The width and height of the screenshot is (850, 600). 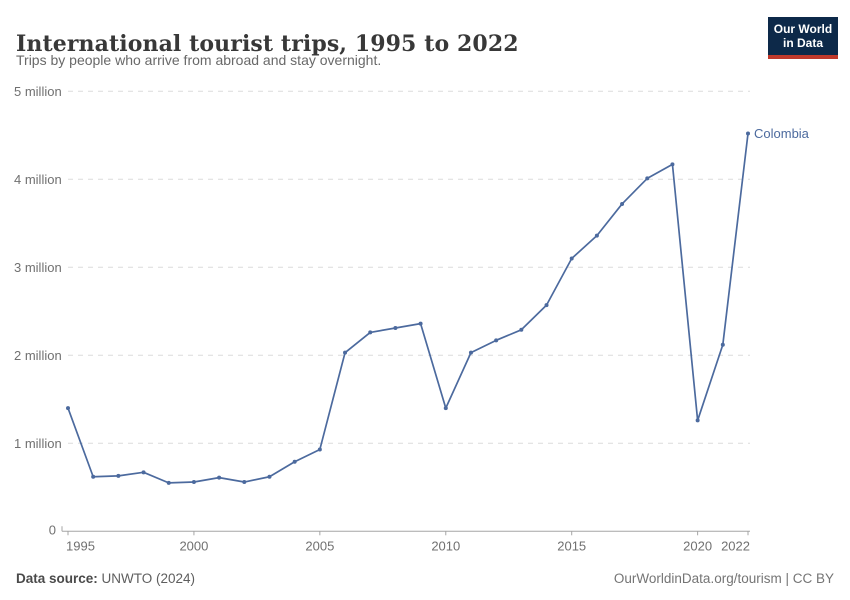 I want to click on data-source-label: Data source:, so click(x=57, y=578).